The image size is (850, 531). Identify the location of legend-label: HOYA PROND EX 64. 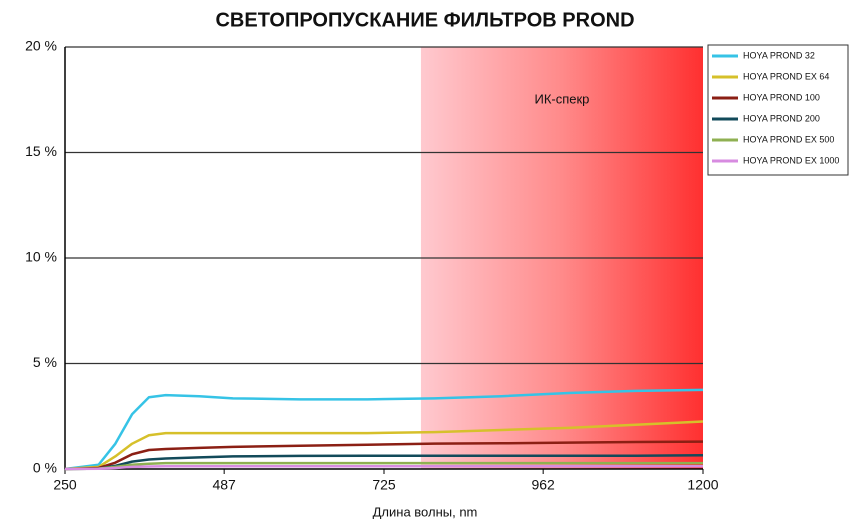
(786, 76).